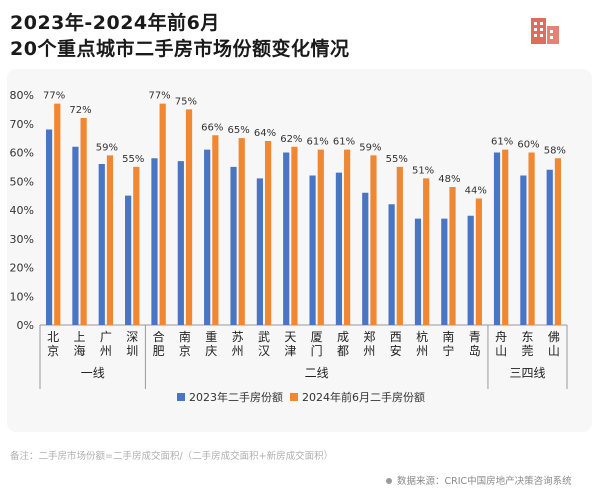 Image resolution: width=599 pixels, height=500 pixels. Describe the element at coordinates (180, 49) in the screenshot. I see `title-line-2: 20个重点城市二手房市场份额变化情况` at that location.